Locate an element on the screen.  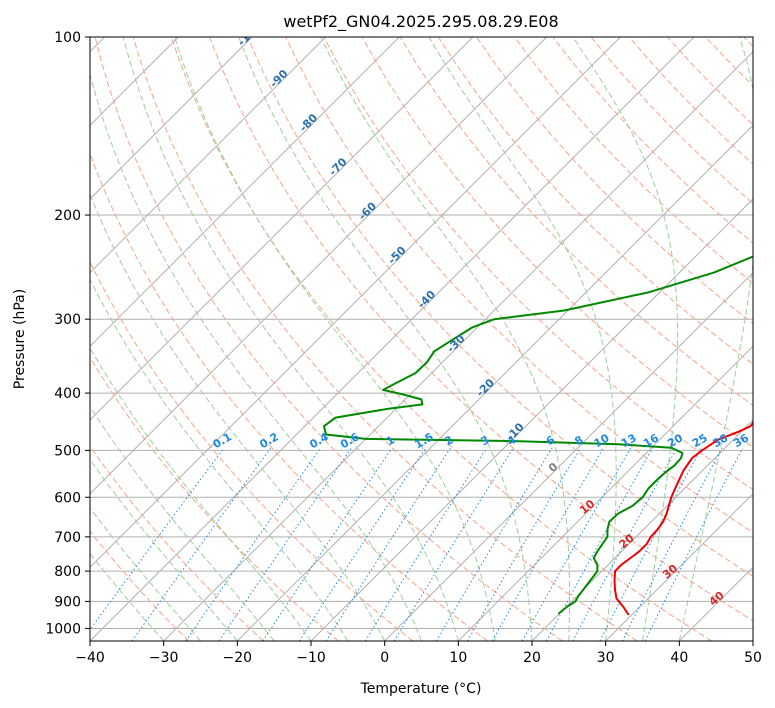
x-tick-label: −40 is located at coordinates (90, 658).